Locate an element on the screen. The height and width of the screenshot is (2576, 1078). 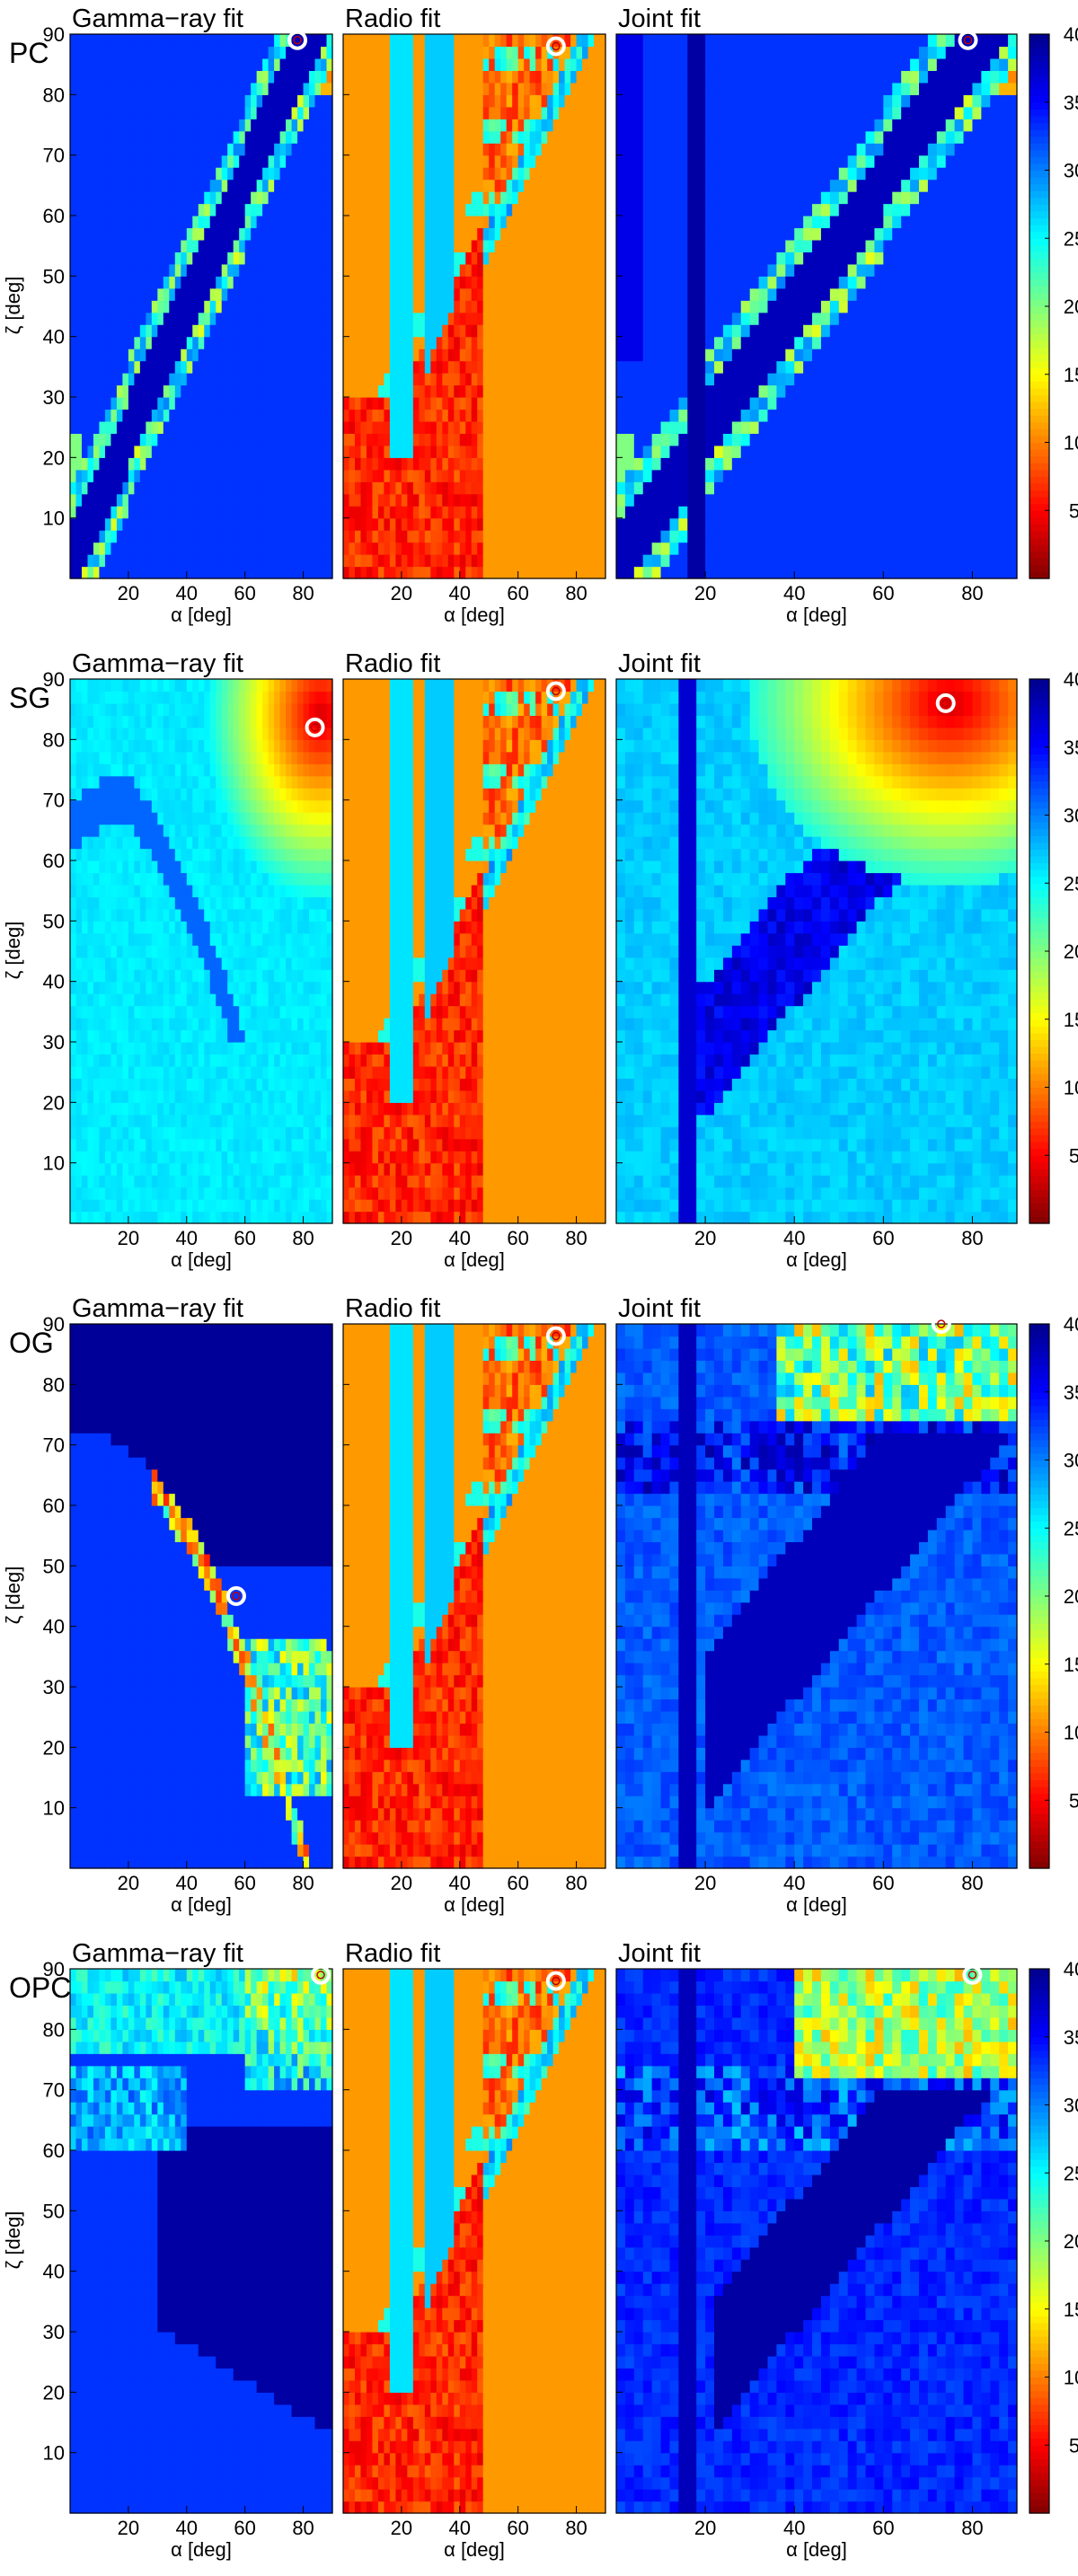
plot-frame is located at coordinates (201, 306).